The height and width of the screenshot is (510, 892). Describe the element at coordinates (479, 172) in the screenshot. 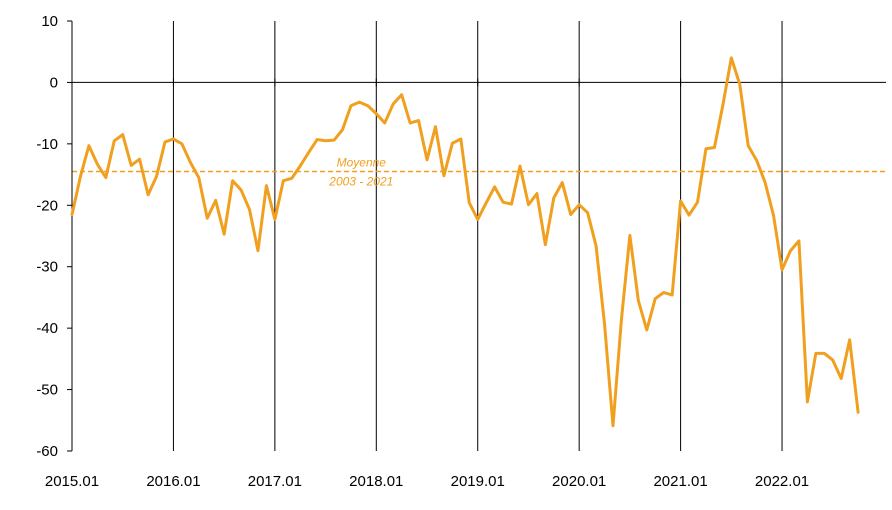

I see `reference-line-group: Moyenne 2003 - 2021` at that location.